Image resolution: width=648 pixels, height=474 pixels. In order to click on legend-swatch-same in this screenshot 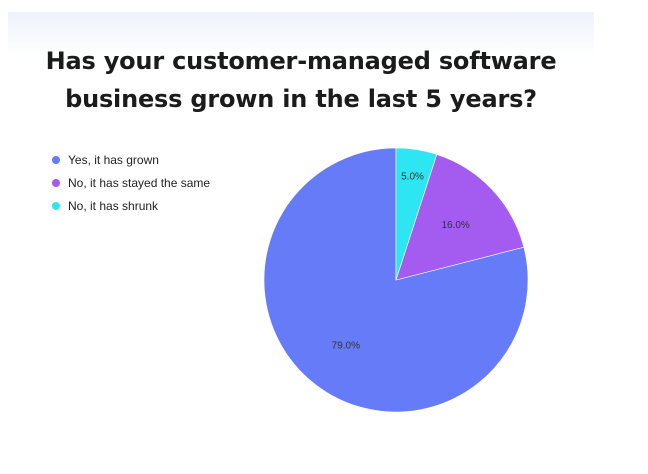, I will do `click(56, 182)`.